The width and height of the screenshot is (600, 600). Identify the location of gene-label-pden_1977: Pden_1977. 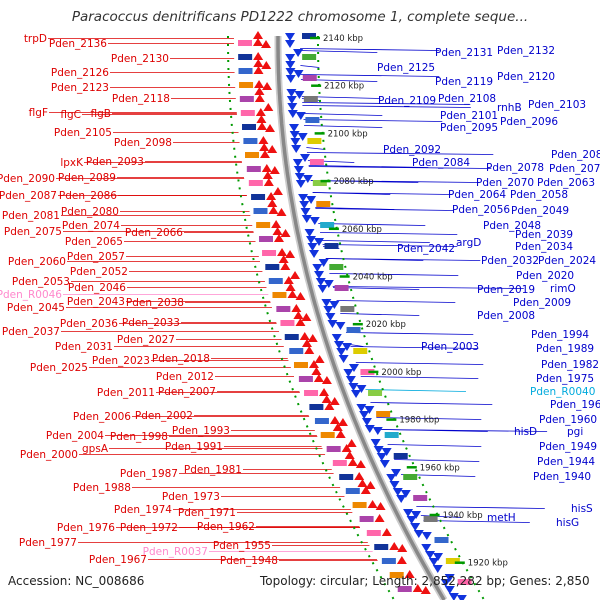
(48, 543).